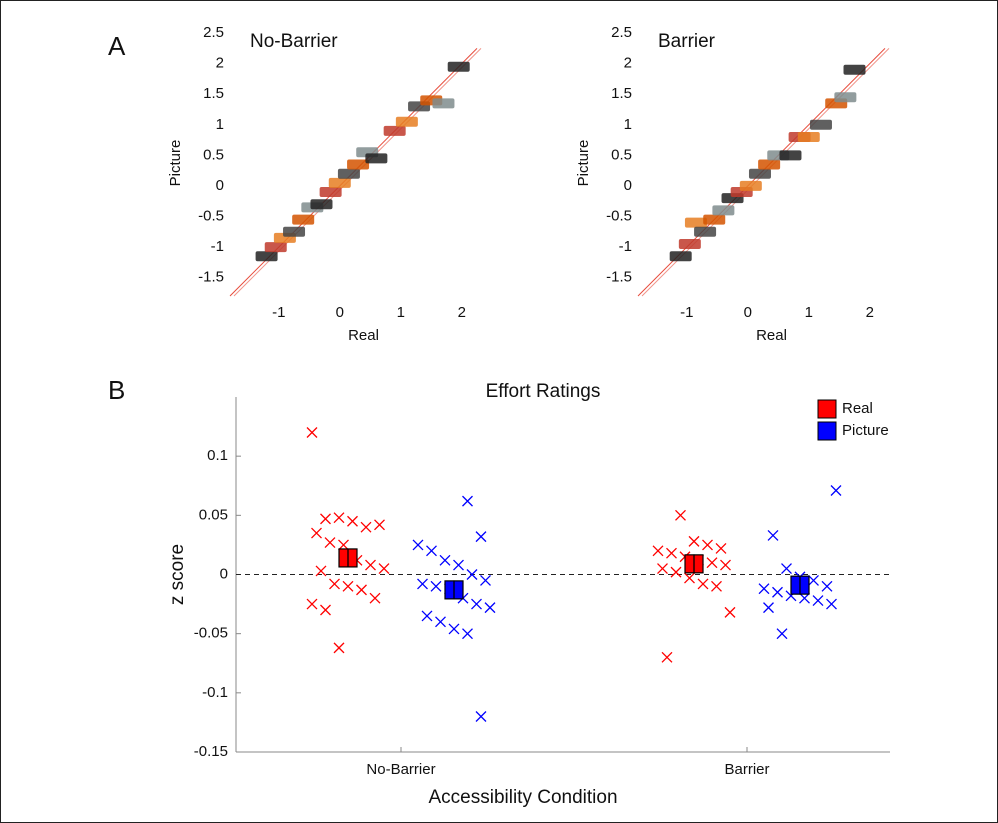 Image resolution: width=998 pixels, height=823 pixels. Describe the element at coordinates (294, 41) in the screenshot. I see `chart-title: No-Barrier` at that location.